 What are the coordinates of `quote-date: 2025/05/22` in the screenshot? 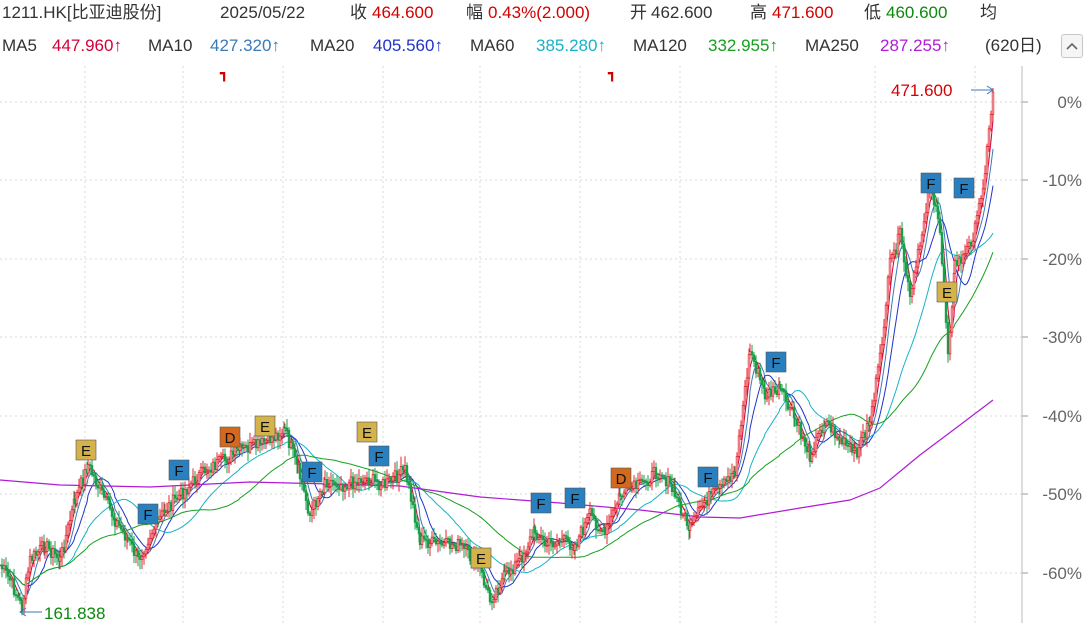 It's located at (263, 12).